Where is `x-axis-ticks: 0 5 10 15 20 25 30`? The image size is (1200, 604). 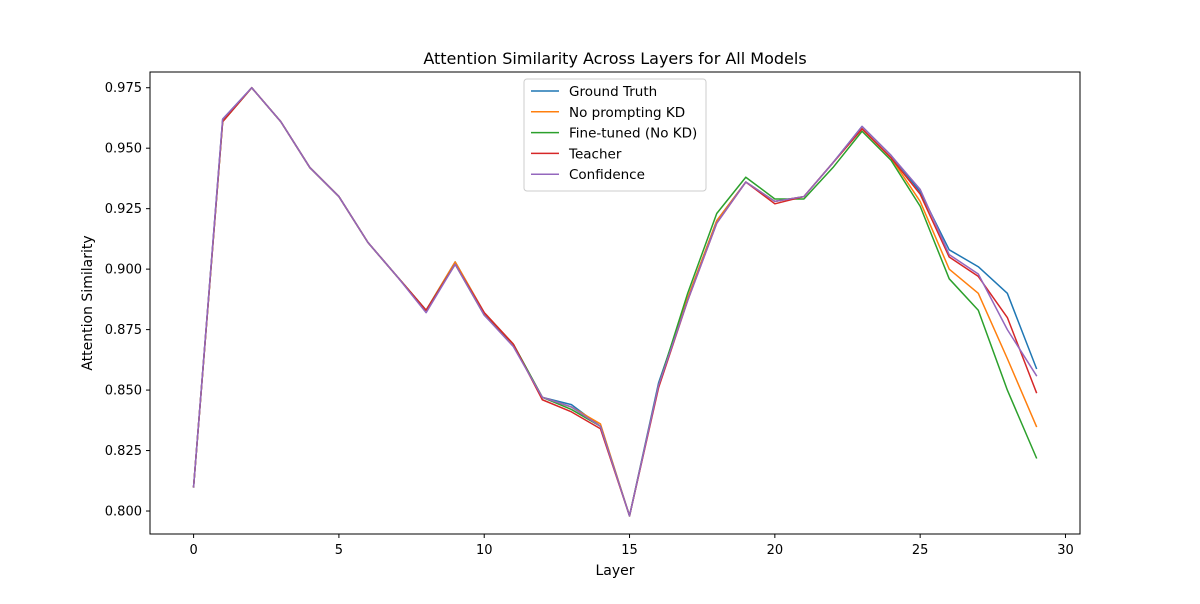
x-axis-ticks: 0 5 10 15 20 25 30 is located at coordinates (631, 546).